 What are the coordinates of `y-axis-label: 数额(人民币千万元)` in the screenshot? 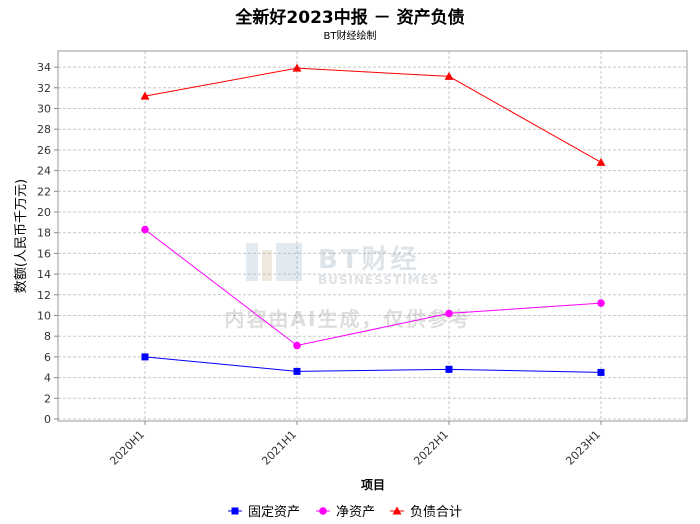 It's located at (21, 236).